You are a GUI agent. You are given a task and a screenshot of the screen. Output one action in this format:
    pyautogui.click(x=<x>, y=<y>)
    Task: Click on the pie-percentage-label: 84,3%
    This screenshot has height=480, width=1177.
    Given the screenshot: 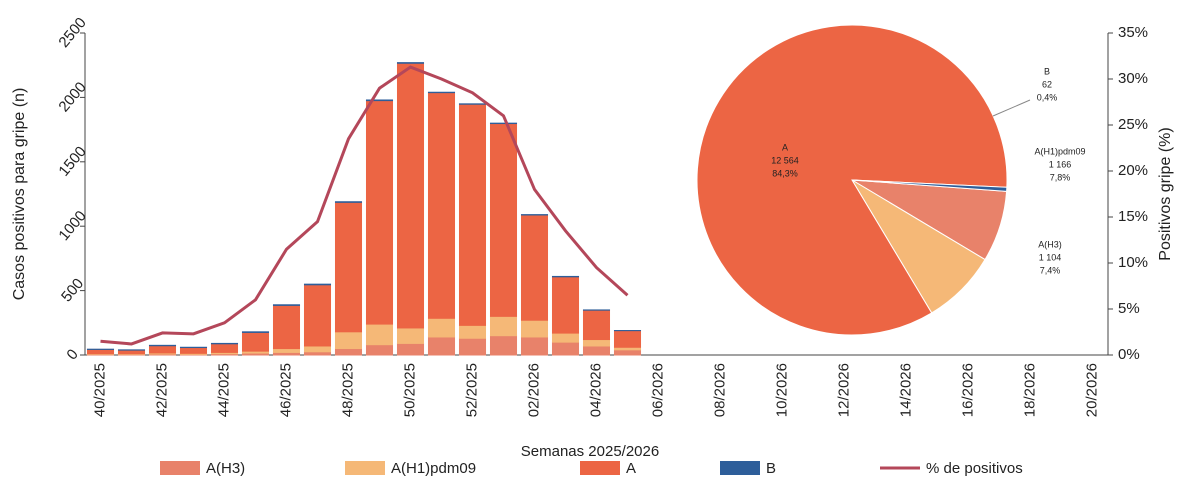 What is the action you would take?
    pyautogui.click(x=785, y=173)
    